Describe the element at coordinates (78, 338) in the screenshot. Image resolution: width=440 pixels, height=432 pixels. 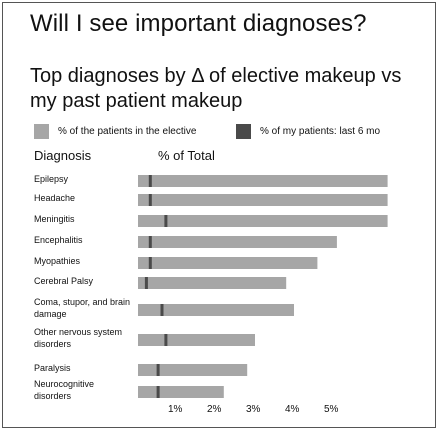
I see `category-label: Other nervous system disorders` at that location.